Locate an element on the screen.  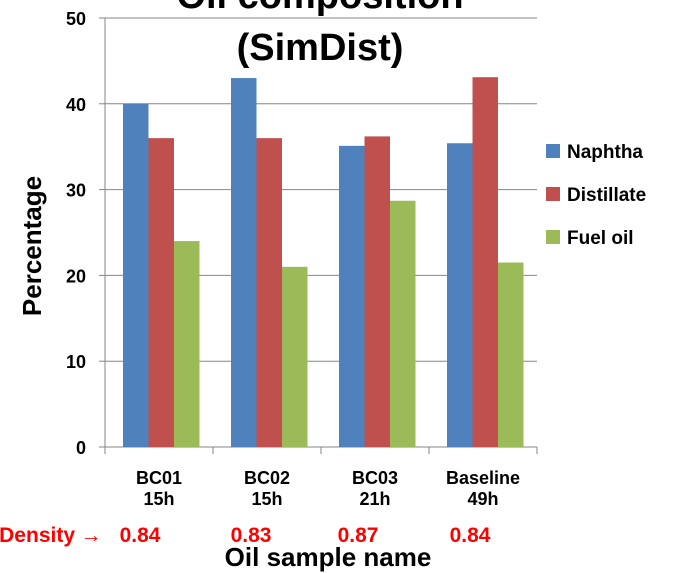
y-tick-label: 40 is located at coordinates (76, 105).